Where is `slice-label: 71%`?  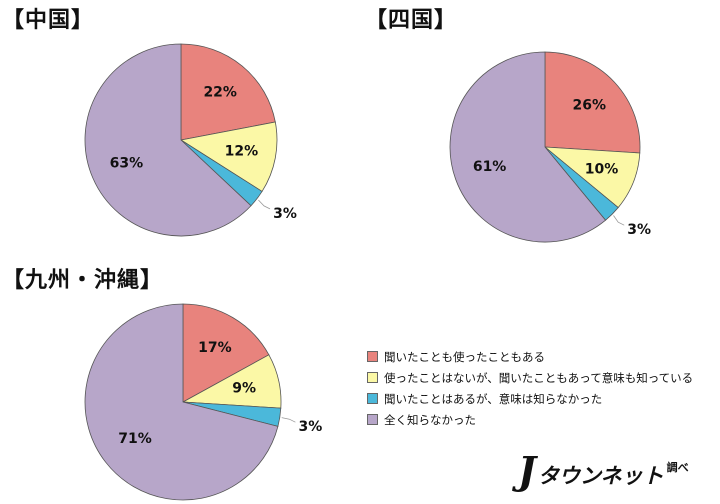
slice-label: 71% is located at coordinates (135, 439).